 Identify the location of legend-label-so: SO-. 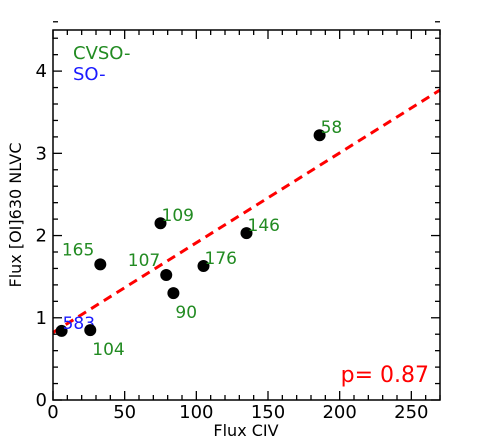
(89, 74).